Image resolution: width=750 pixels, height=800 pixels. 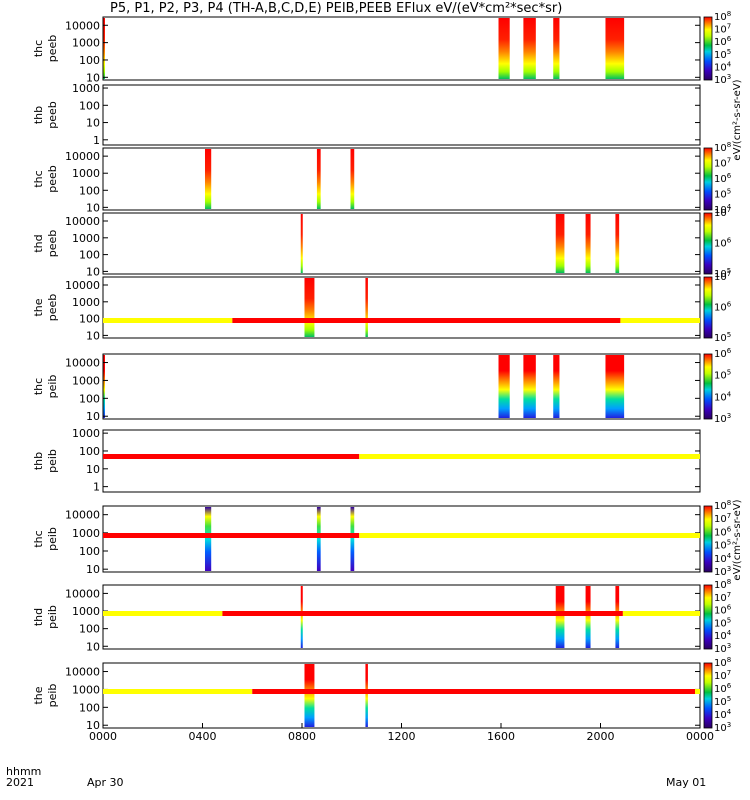 I want to click on panel-5: 10000 1000 100 10 the peeb 10⁵ 10⁶ 10⁷, so click(x=382, y=307).